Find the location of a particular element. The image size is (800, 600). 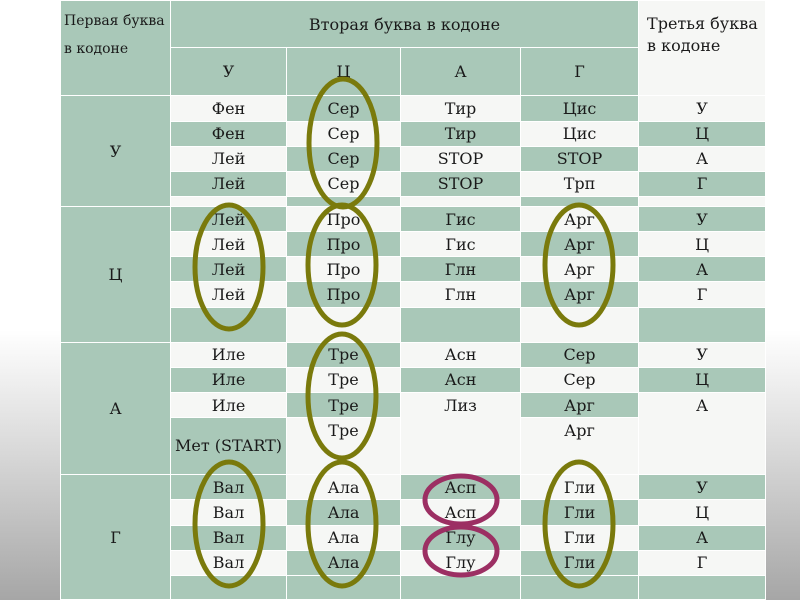

first-base-label: Ц is located at coordinates (115, 274).